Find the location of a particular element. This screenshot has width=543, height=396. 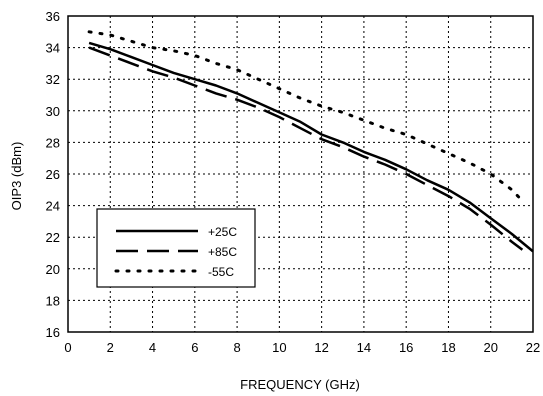

x-tick-label: 14 is located at coordinates (364, 347).